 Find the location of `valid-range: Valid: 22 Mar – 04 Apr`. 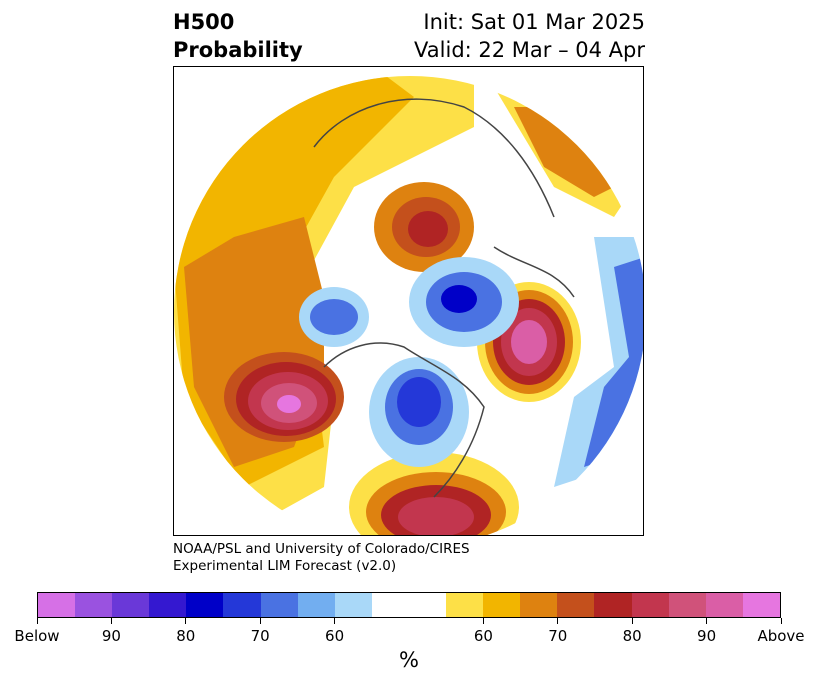

valid-range: Valid: 22 Mar – 04 Apr is located at coordinates (529, 50).